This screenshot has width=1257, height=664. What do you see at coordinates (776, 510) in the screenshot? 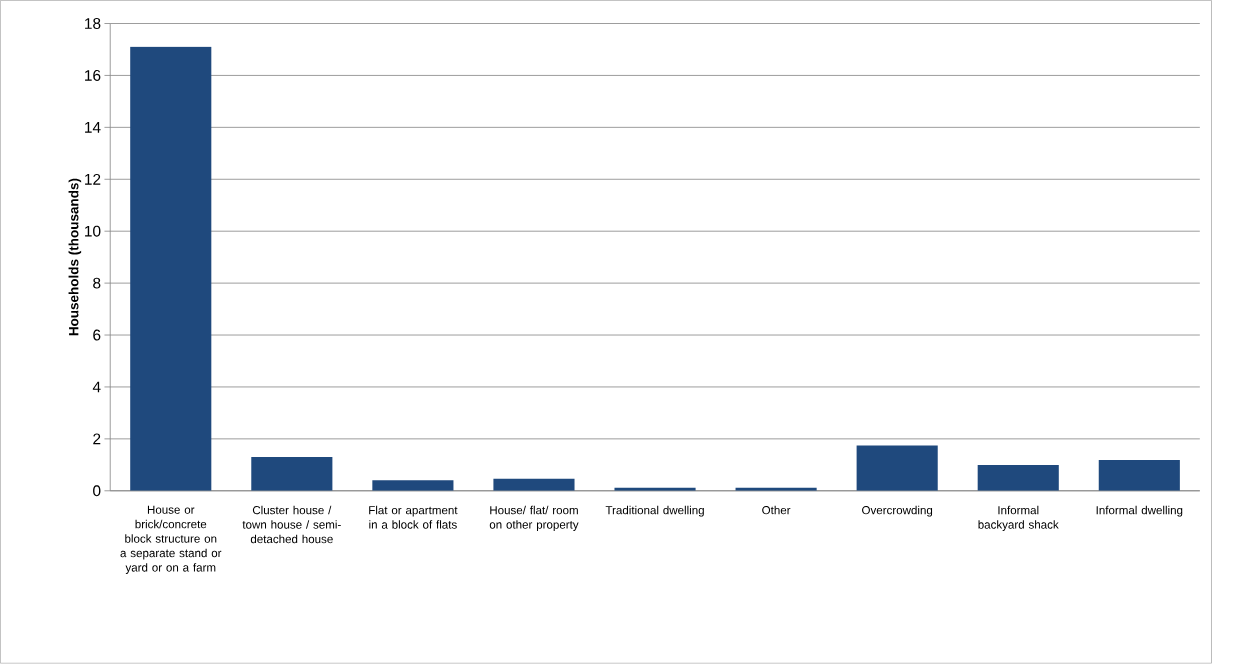
I see `x-tick-label: Other` at bounding box center [776, 510].